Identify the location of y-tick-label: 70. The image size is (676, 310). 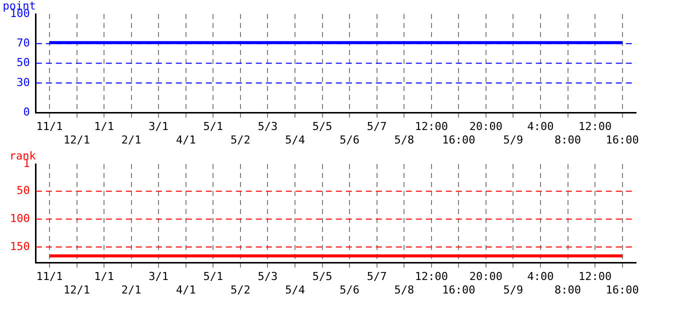
(23, 43).